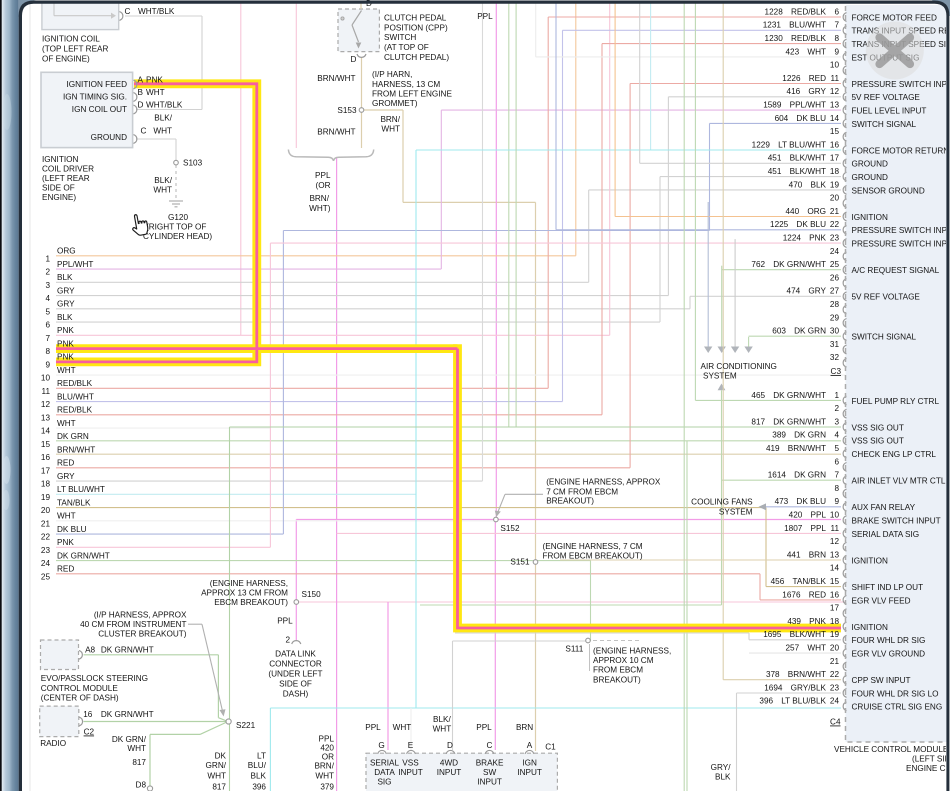  What do you see at coordinates (257, 765) in the screenshot?
I see `svg-text: BLU/` at bounding box center [257, 765].